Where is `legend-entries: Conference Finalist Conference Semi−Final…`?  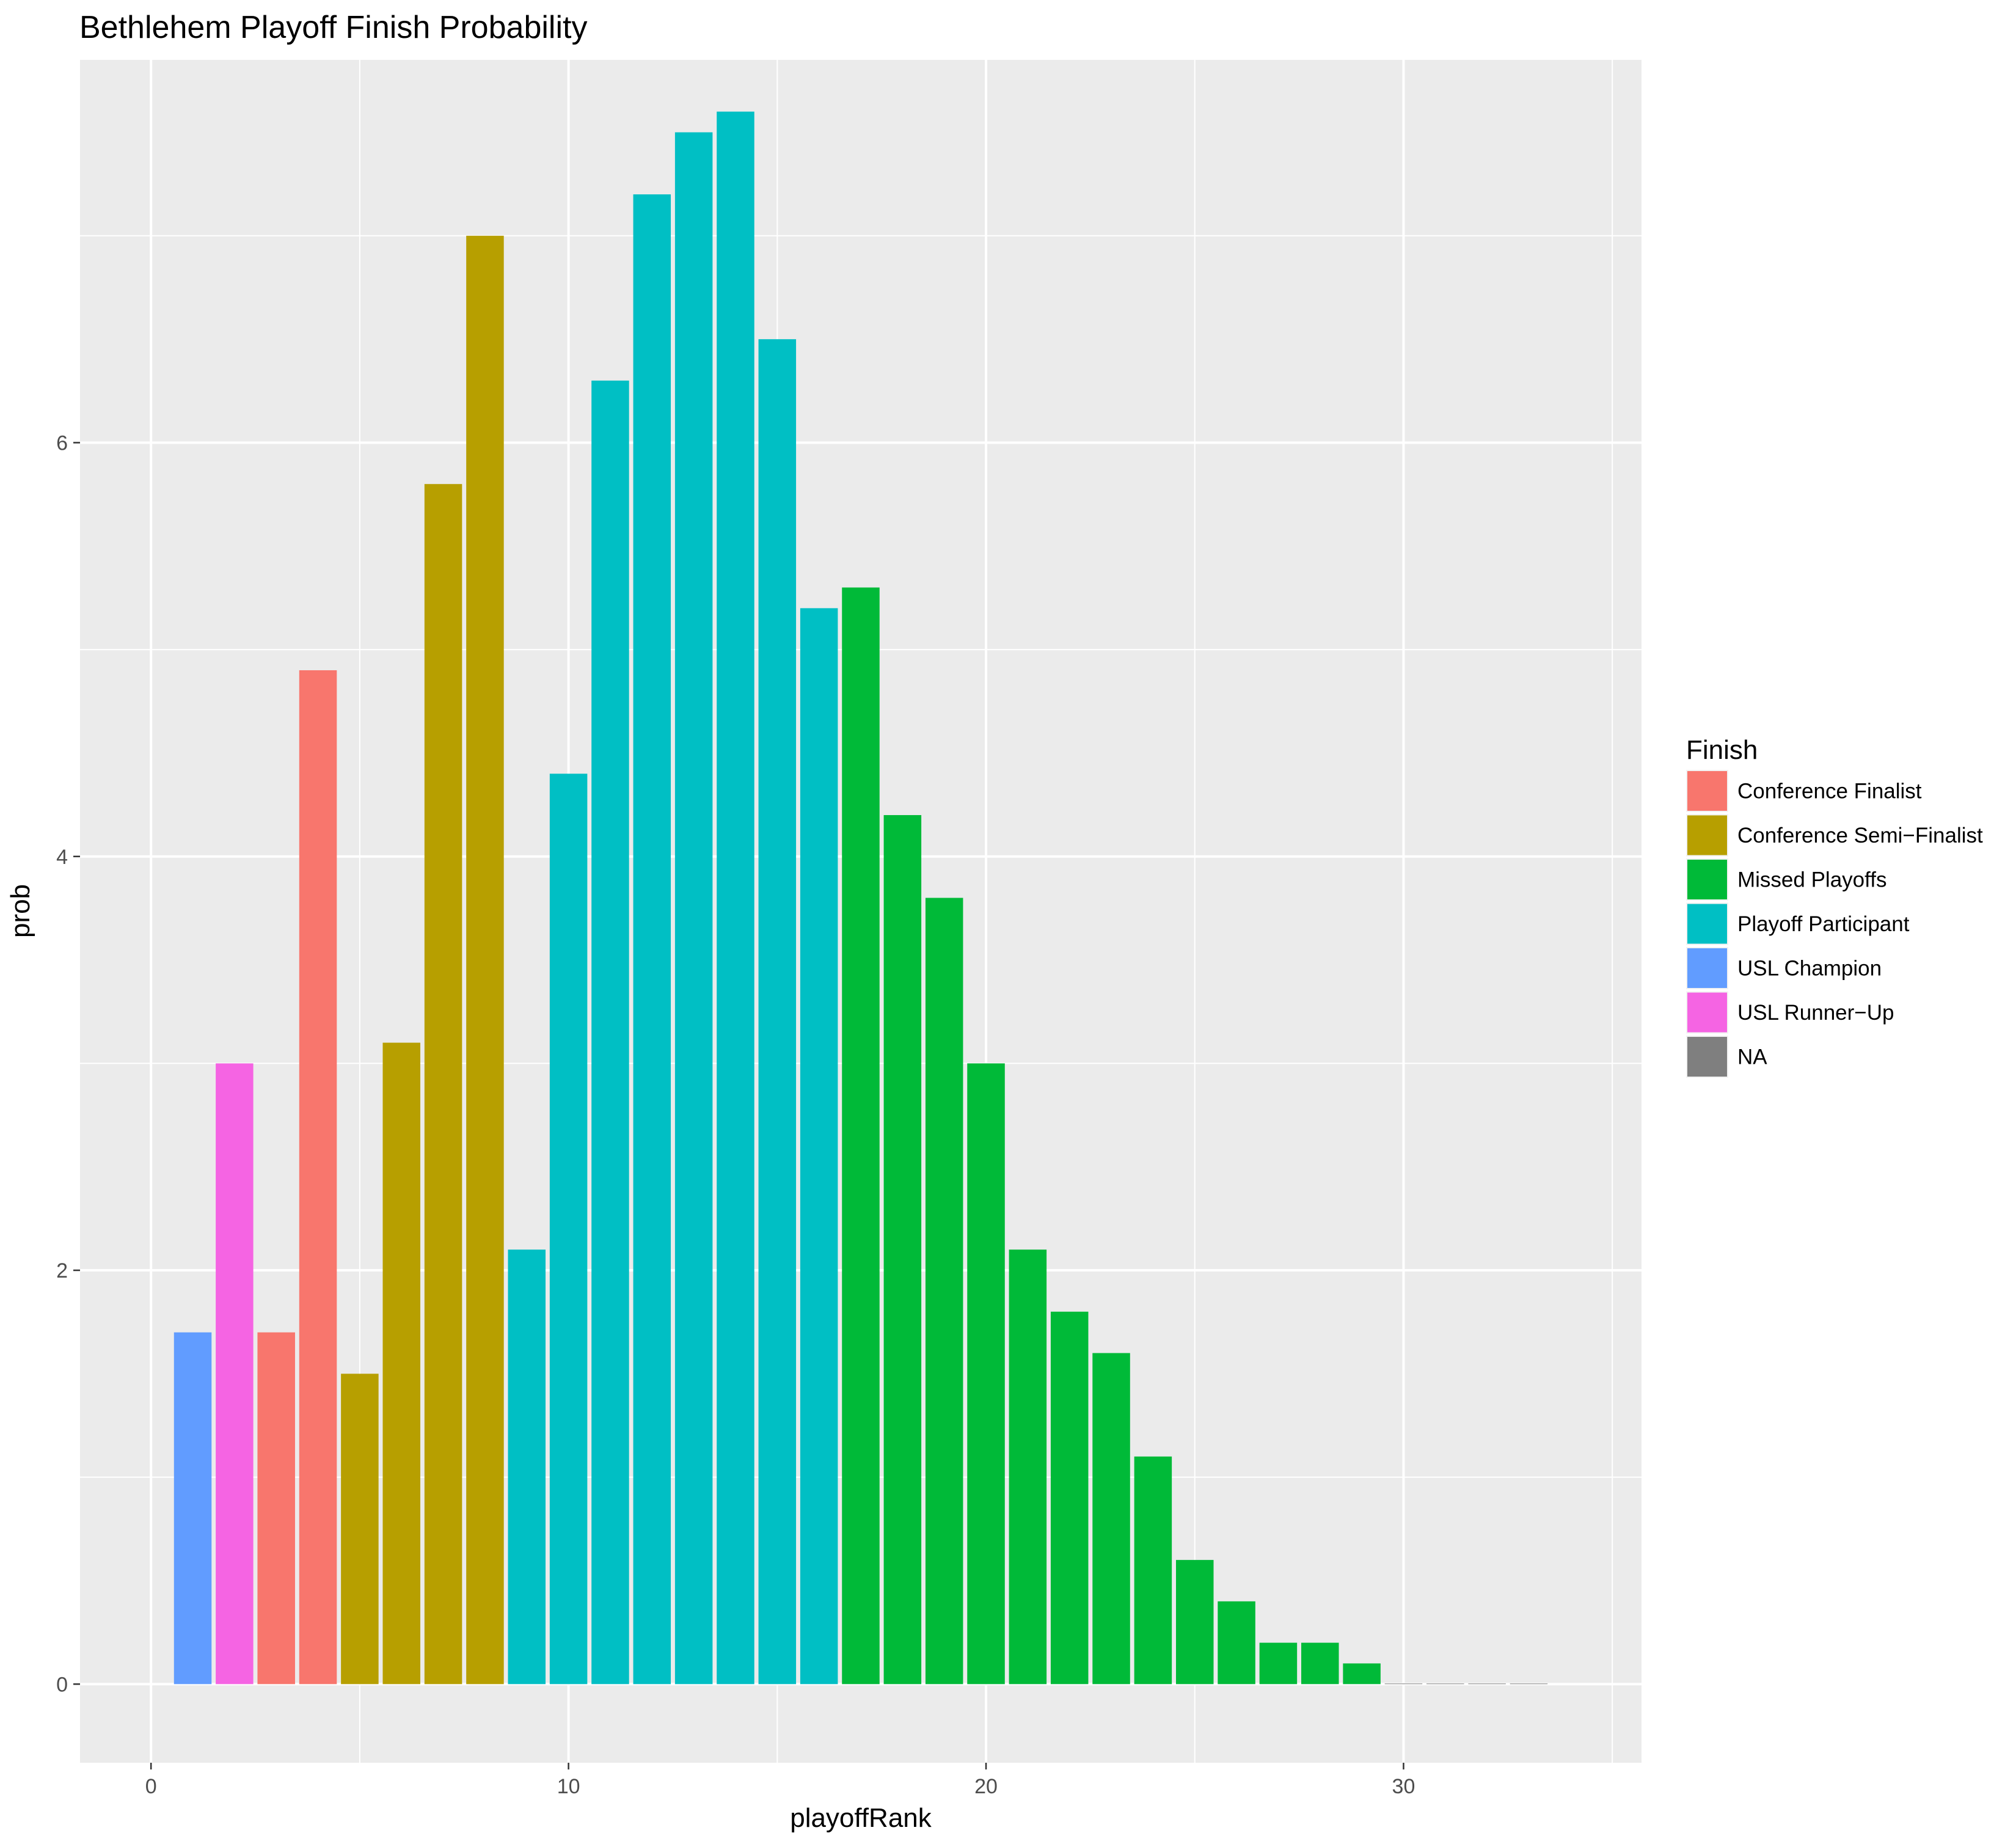 legend-entries: Conference Finalist Conference Semi−Final… is located at coordinates (1835, 924).